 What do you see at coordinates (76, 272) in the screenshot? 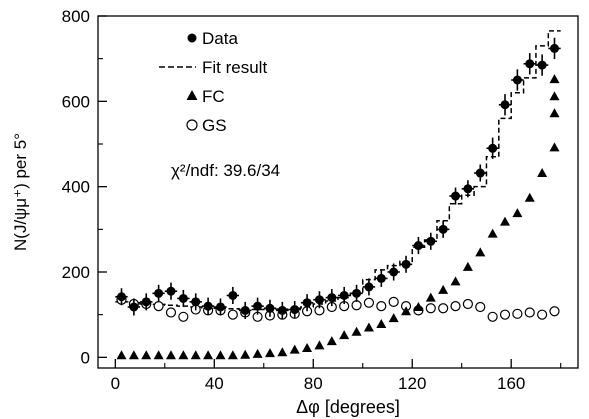
I see `y-tick-label: 200` at bounding box center [76, 272].